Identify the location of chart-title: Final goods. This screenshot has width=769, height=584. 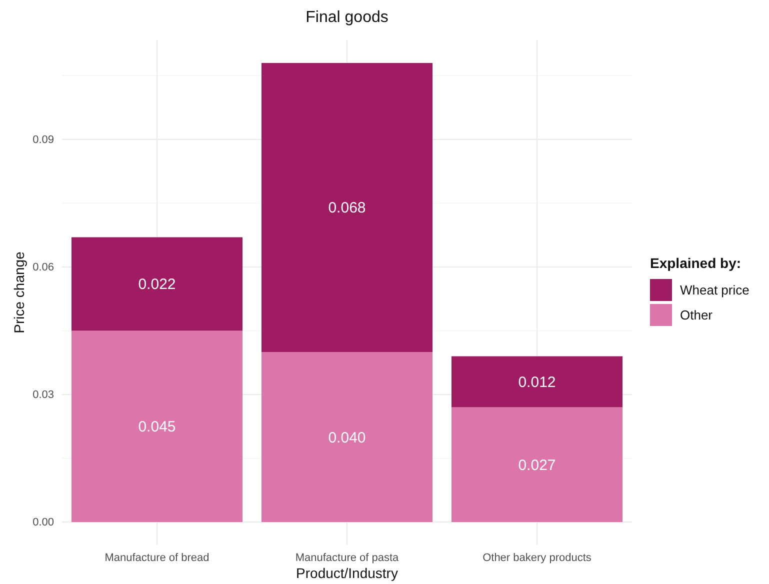
(347, 17).